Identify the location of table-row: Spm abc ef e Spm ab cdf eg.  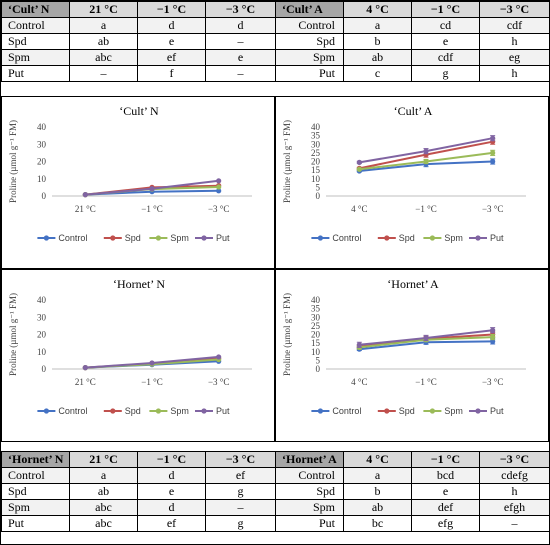
(275, 57).